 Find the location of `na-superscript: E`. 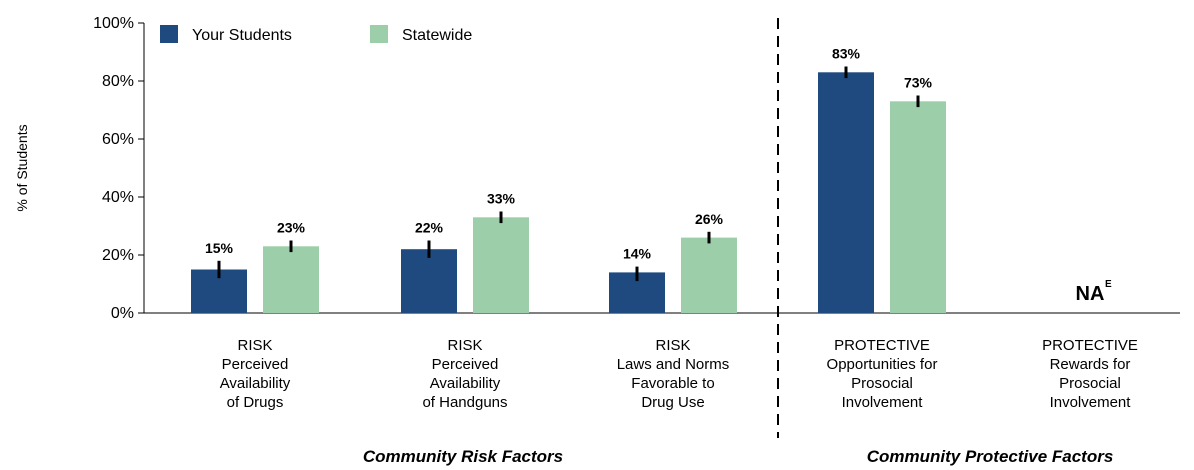

na-superscript: E is located at coordinates (1108, 284).